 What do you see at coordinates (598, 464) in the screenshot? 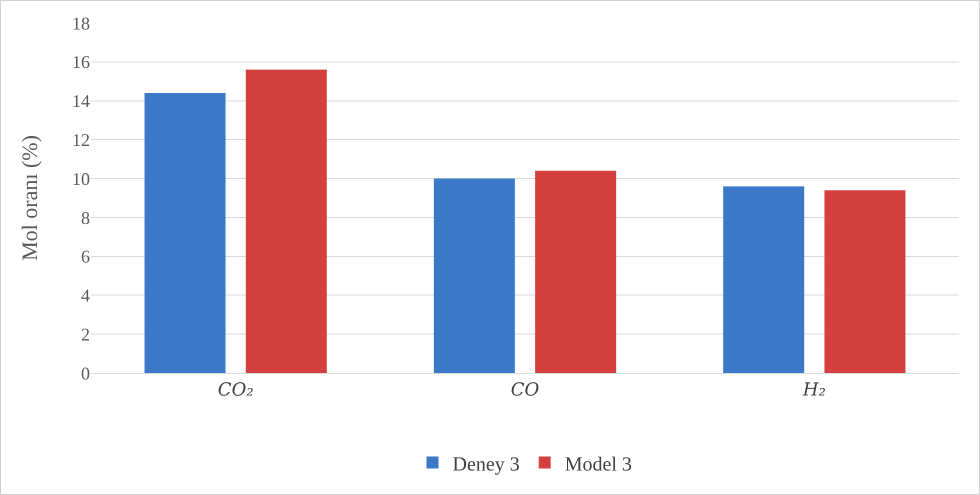
I see `legend-label: Model 3` at bounding box center [598, 464].